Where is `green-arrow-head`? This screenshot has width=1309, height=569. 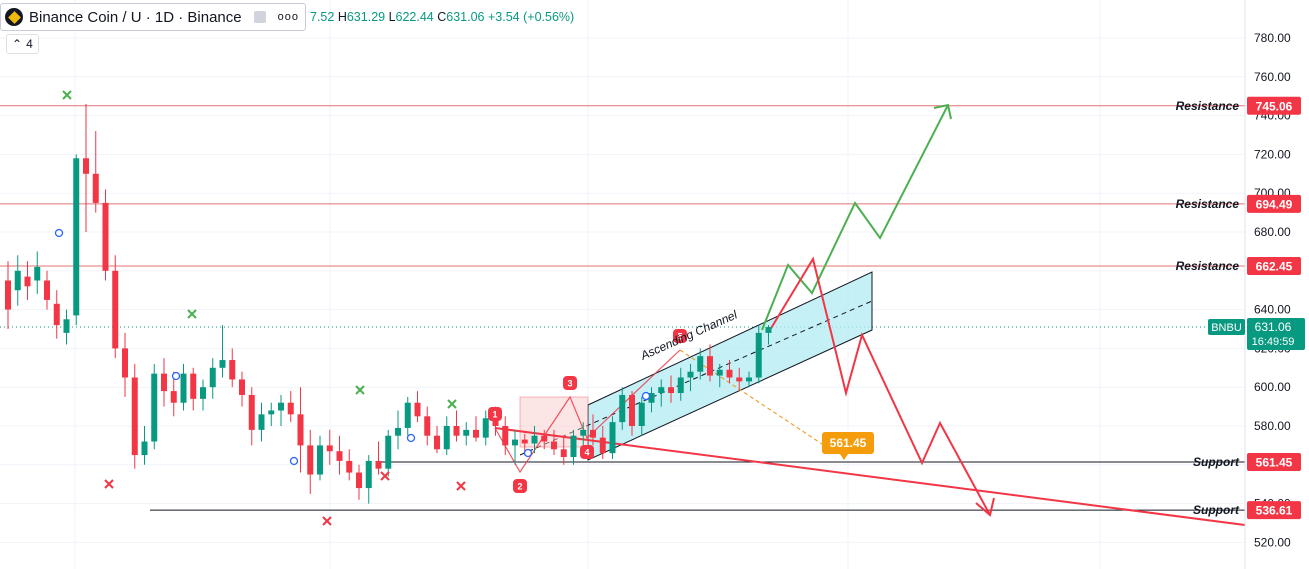
green-arrow-head is located at coordinates (942, 111).